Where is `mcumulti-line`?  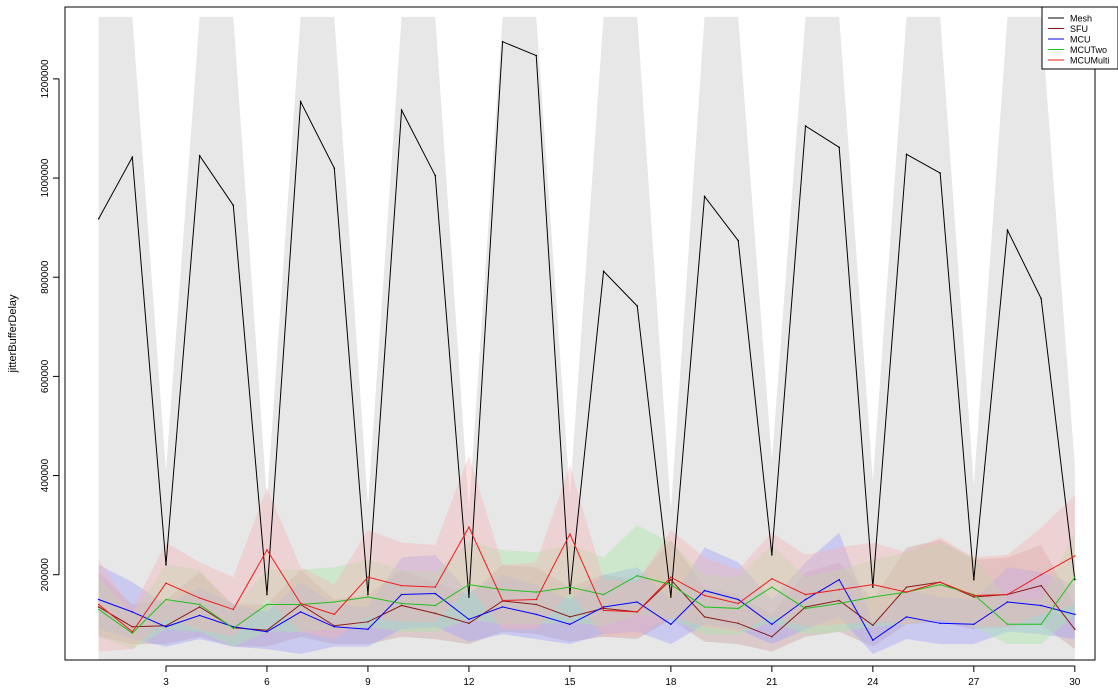
mcumulti-line is located at coordinates (587, 579).